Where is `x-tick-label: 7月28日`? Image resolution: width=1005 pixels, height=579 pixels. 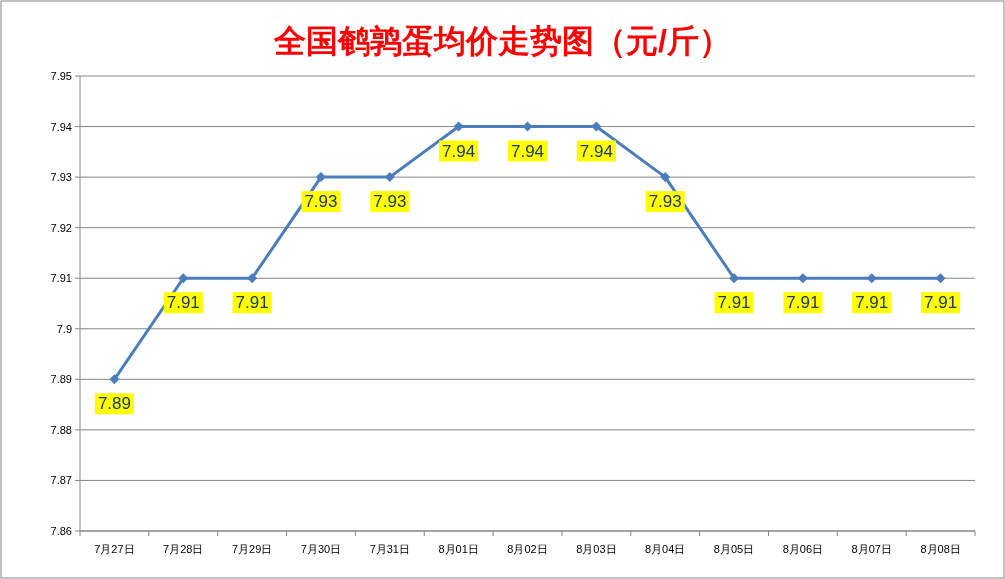
x-tick-label: 7月28日 is located at coordinates (183, 549).